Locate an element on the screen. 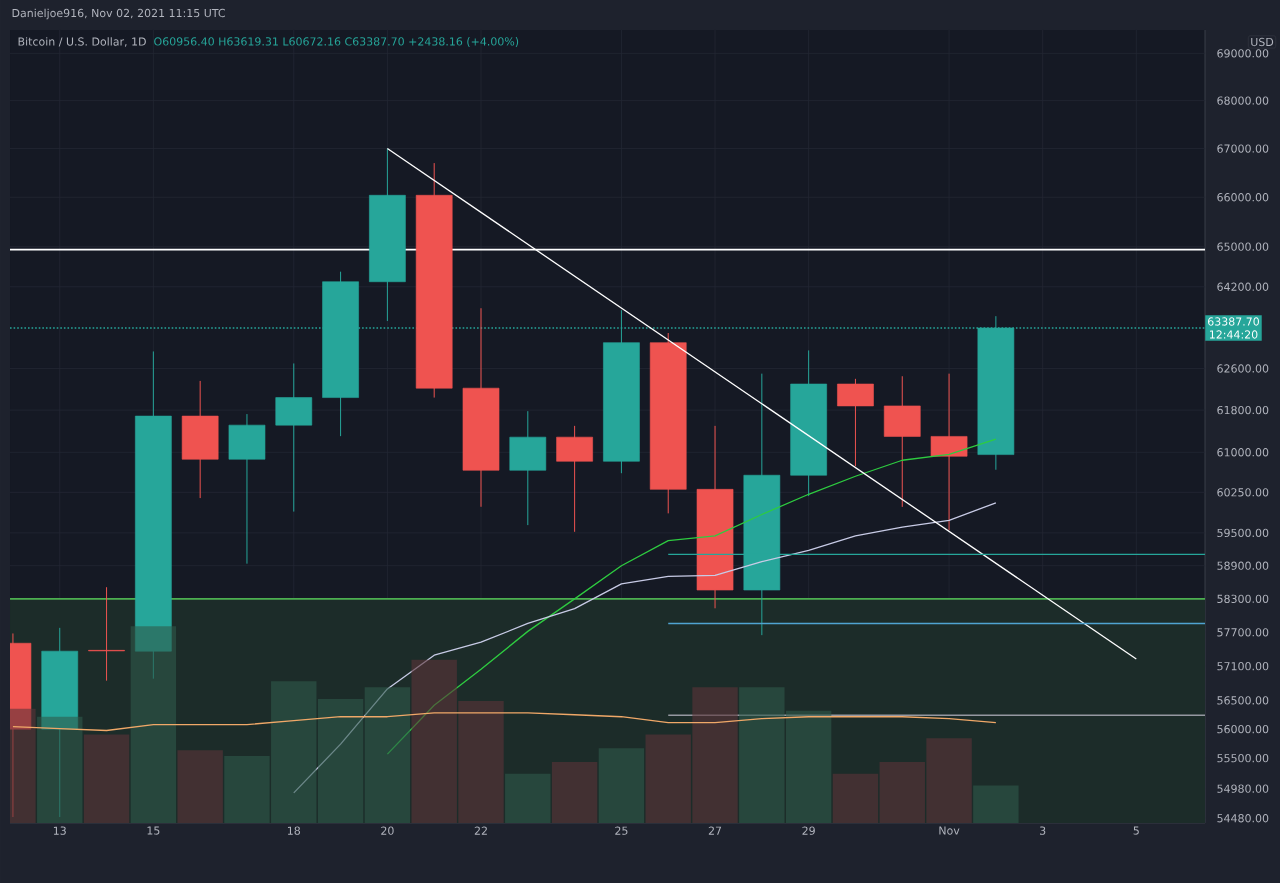 The height and width of the screenshot is (883, 1280). y-tick-label: 69000.00 is located at coordinates (1243, 53).